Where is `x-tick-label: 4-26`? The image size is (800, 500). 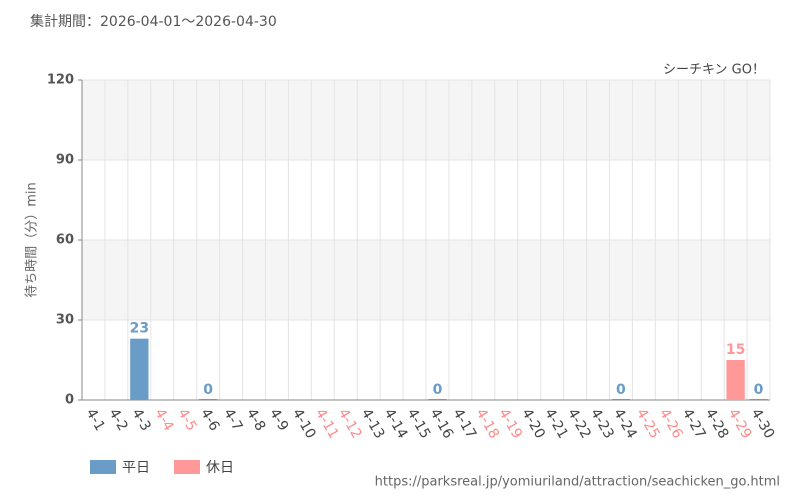
x-tick-label: 4-26 is located at coordinates (671, 424).